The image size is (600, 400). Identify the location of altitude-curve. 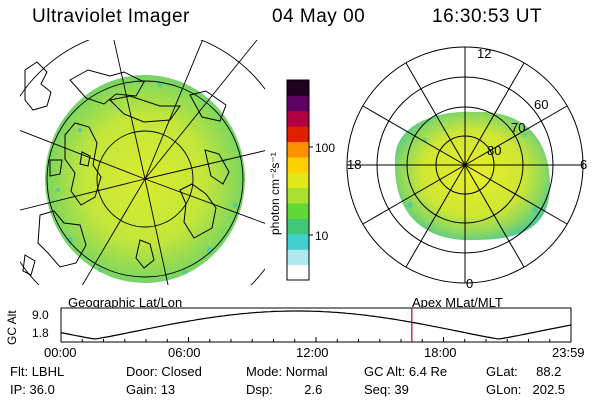
(316, 325).